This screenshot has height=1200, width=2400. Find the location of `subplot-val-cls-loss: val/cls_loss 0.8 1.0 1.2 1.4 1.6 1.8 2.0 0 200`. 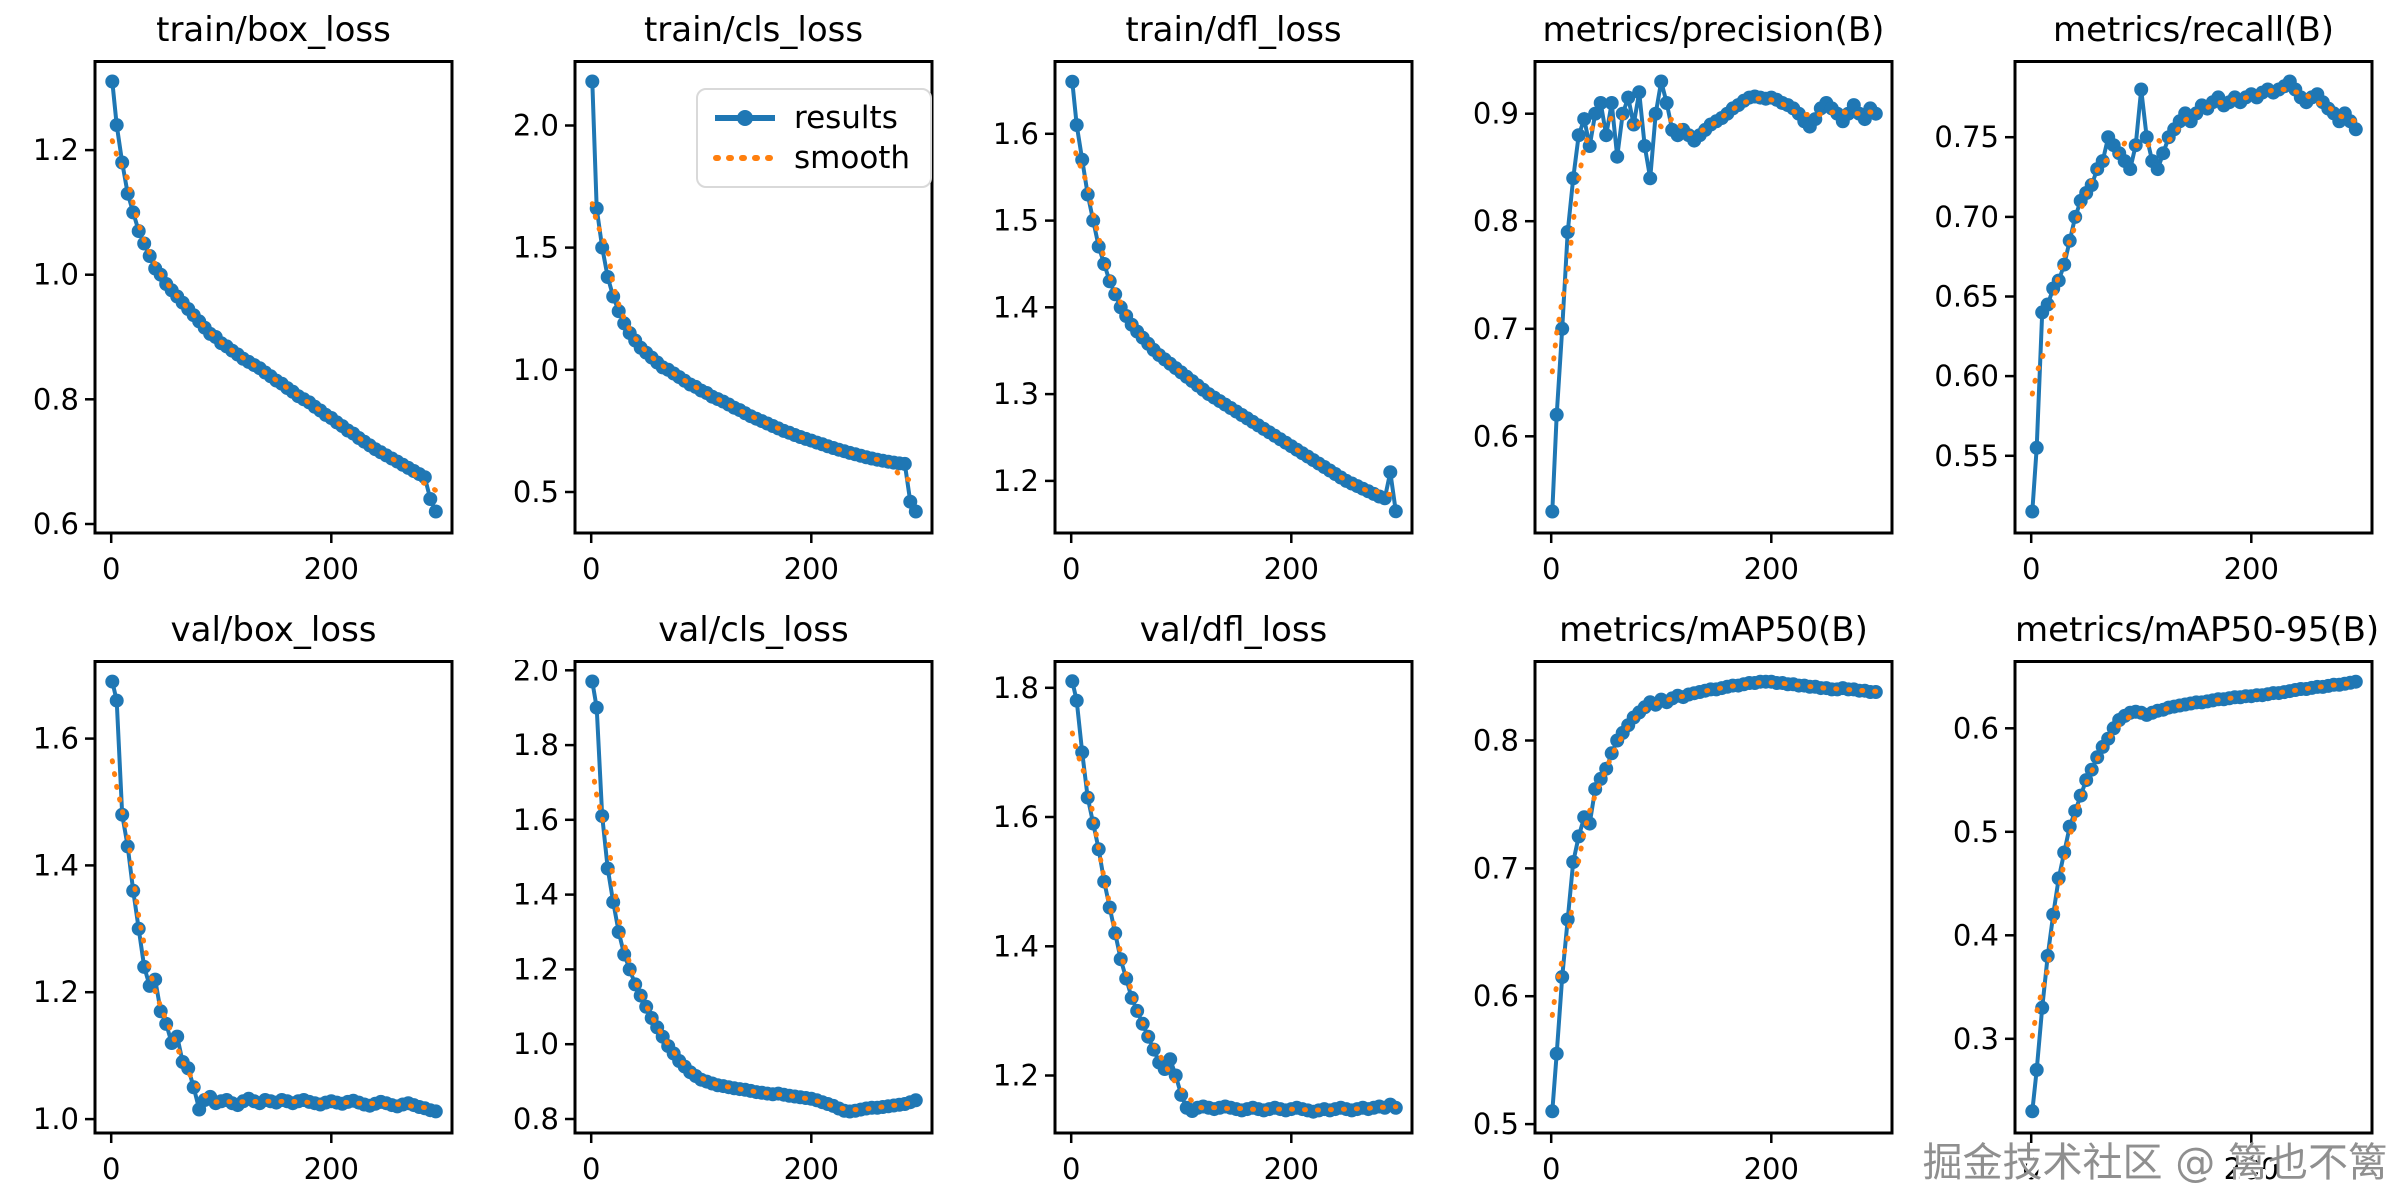

subplot-val-cls-loss: val/cls_loss 0.8 1.0 1.2 1.4 1.6 1.8 2.0 0 200 is located at coordinates (720, 900).